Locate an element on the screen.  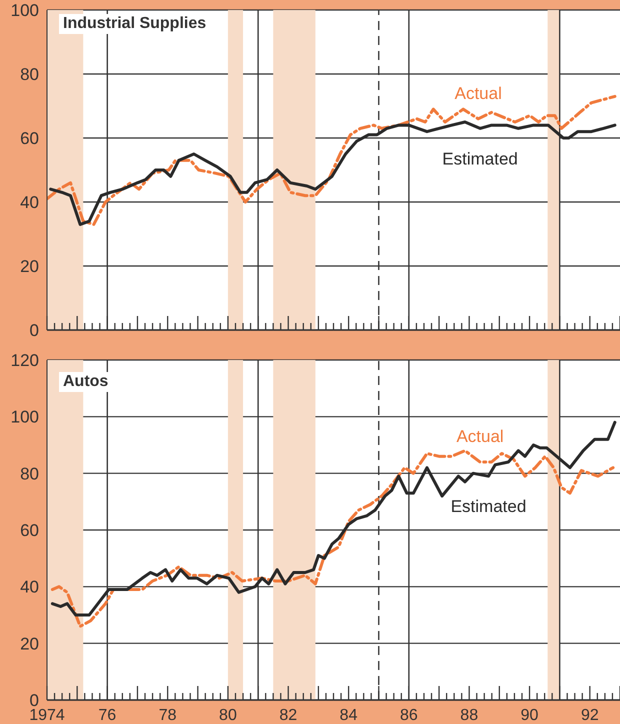
x-tick-label: 86 is located at coordinates (409, 715).